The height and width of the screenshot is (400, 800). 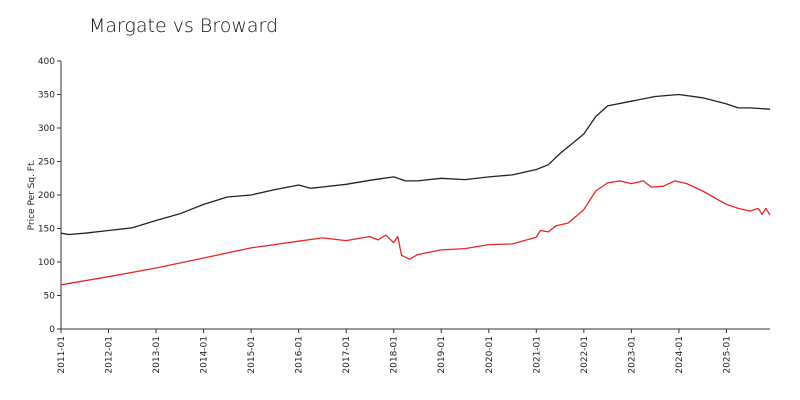 I want to click on chart-title: Margate vs Broward, so click(x=184, y=26).